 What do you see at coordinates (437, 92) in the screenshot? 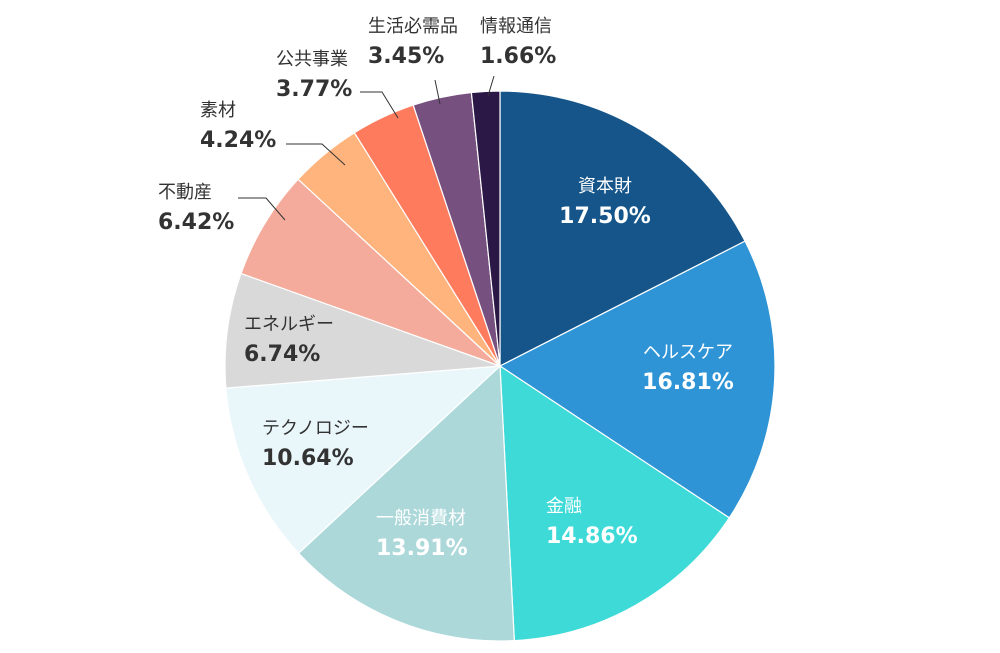
I see `slice-9-leader-line` at bounding box center [437, 92].